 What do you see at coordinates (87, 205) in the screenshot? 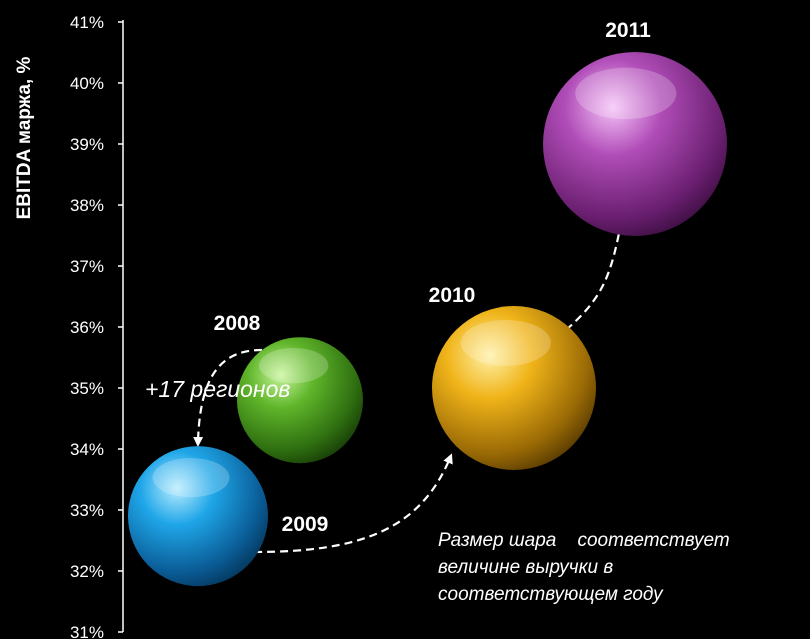
I see `y-tick-label: 38%` at bounding box center [87, 205].